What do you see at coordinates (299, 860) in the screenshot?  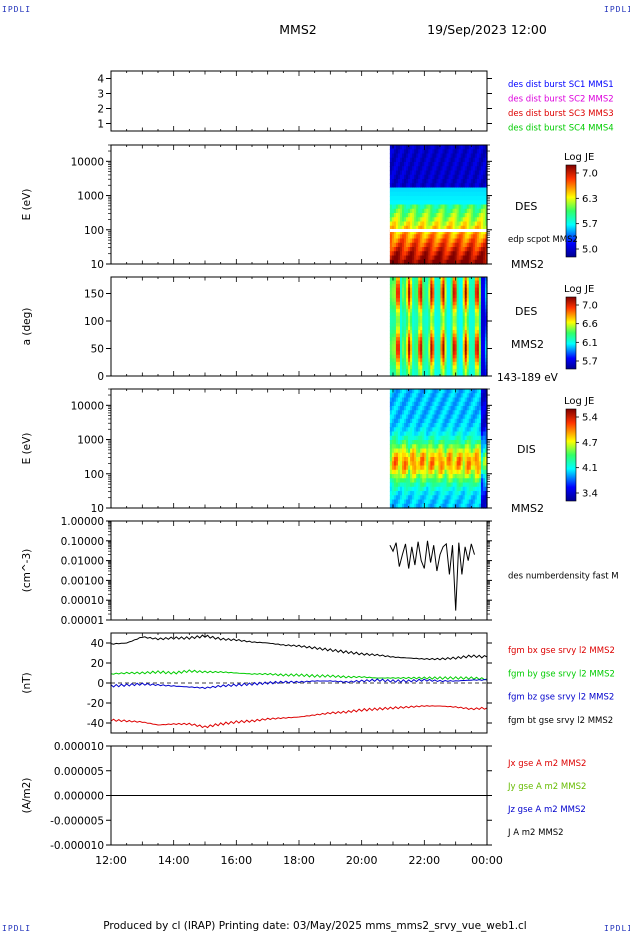 I see `time-axis: 12:00 14:00 16:00 18:00 20:00 22:00 00:00` at bounding box center [299, 860].